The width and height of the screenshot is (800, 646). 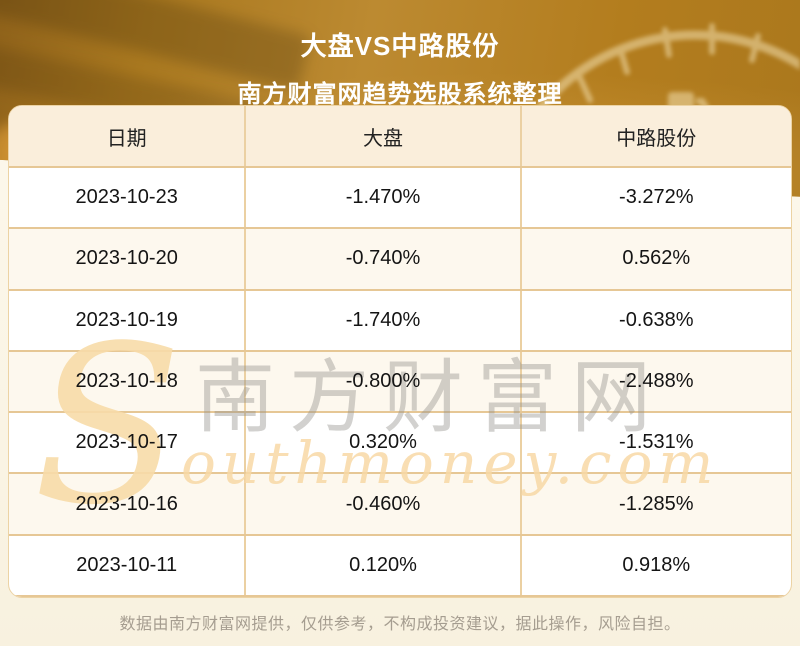 What do you see at coordinates (381, 320) in the screenshot?
I see `market-change-cell: -1.740%` at bounding box center [381, 320].